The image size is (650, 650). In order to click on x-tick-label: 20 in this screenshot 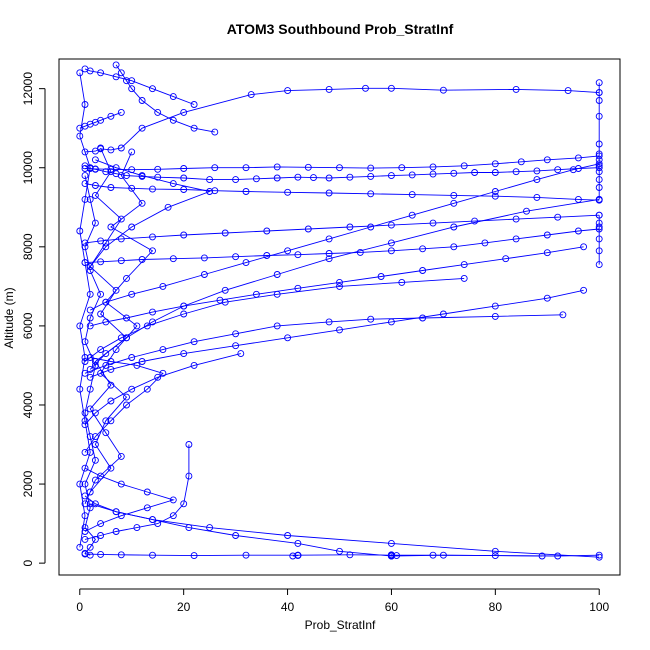, I will do `click(184, 607)`.